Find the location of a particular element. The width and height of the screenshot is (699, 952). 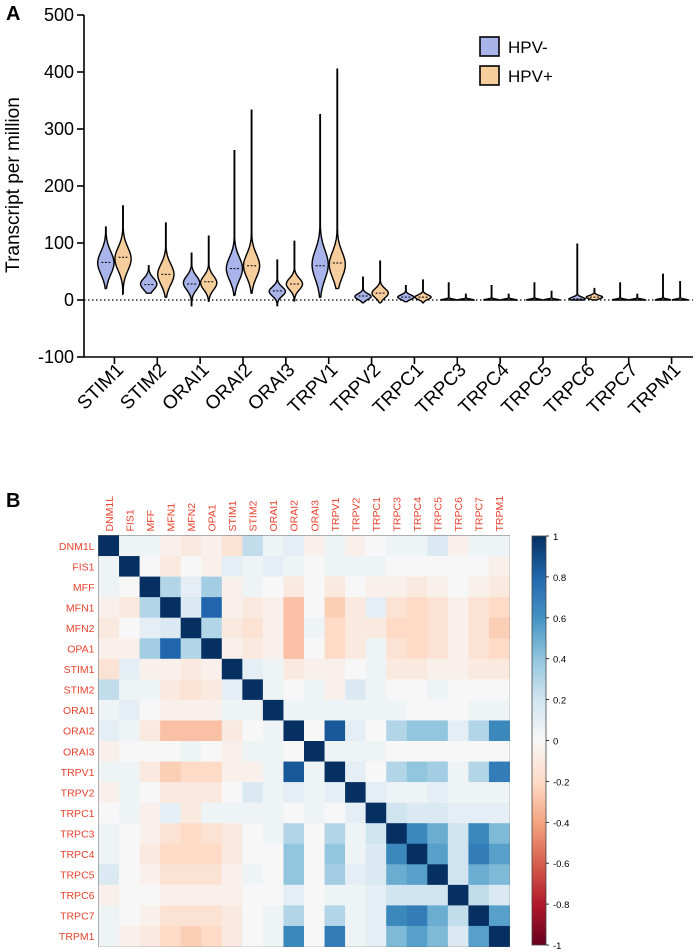

heatmap-cell-trpc6-orai1 is located at coordinates (273, 895).